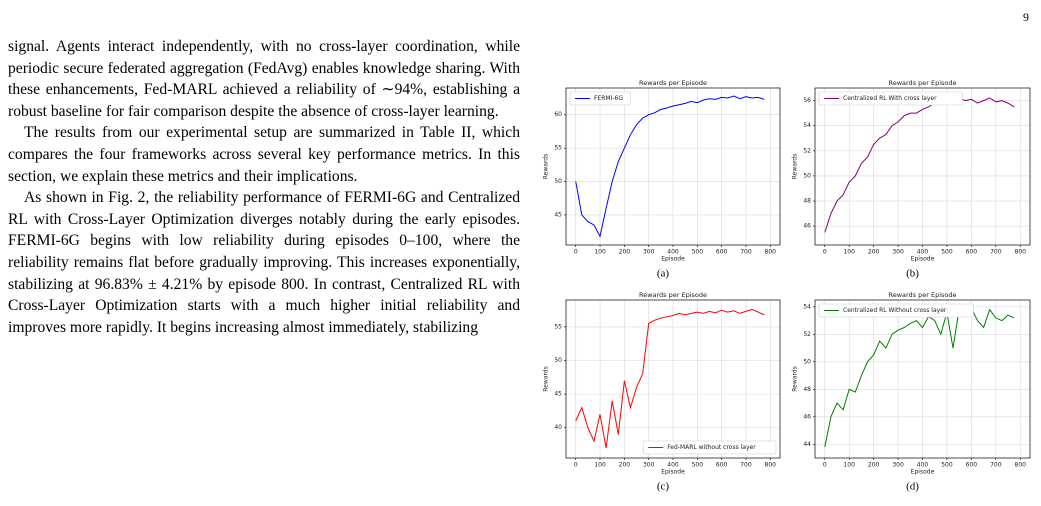 The width and height of the screenshot is (1041, 506). What do you see at coordinates (608, 98) in the screenshot?
I see `legend-label: FERMI-6G` at bounding box center [608, 98].